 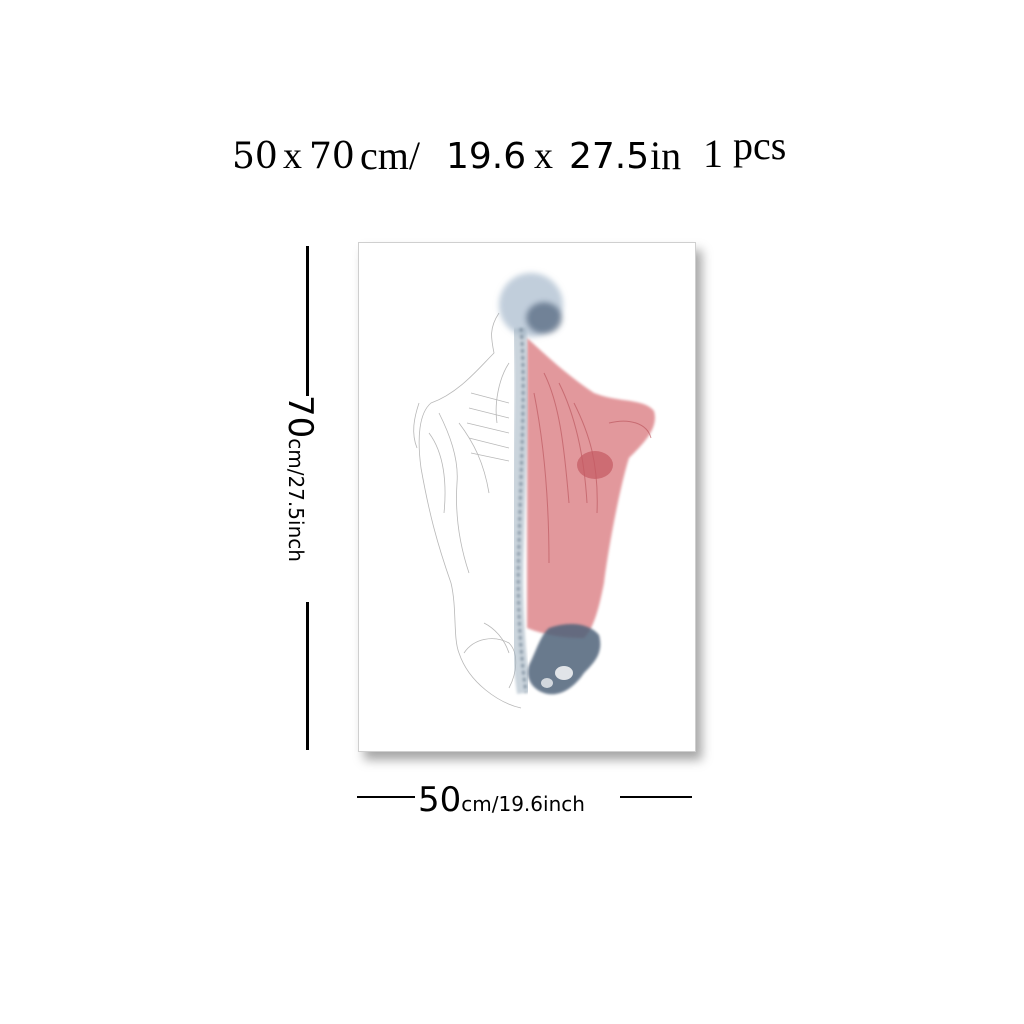 What do you see at coordinates (713, 153) in the screenshot?
I see `title-quantity: 1` at bounding box center [713, 153].